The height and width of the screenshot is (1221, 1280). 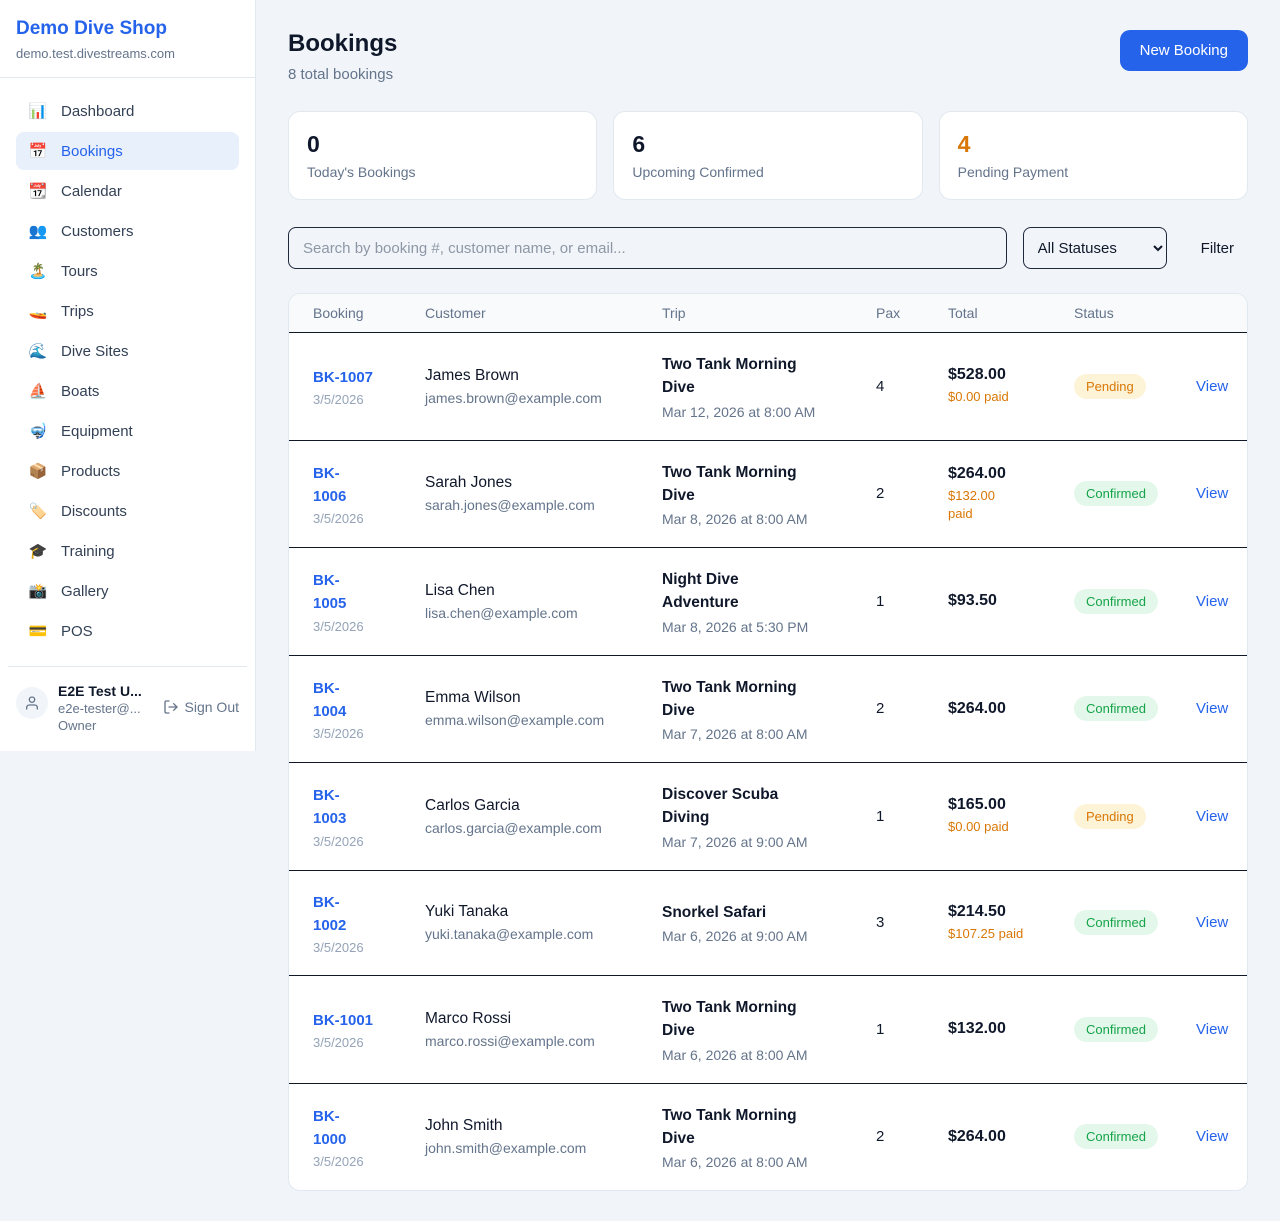 I want to click on sign-out-button: Sign Out, so click(x=201, y=707).